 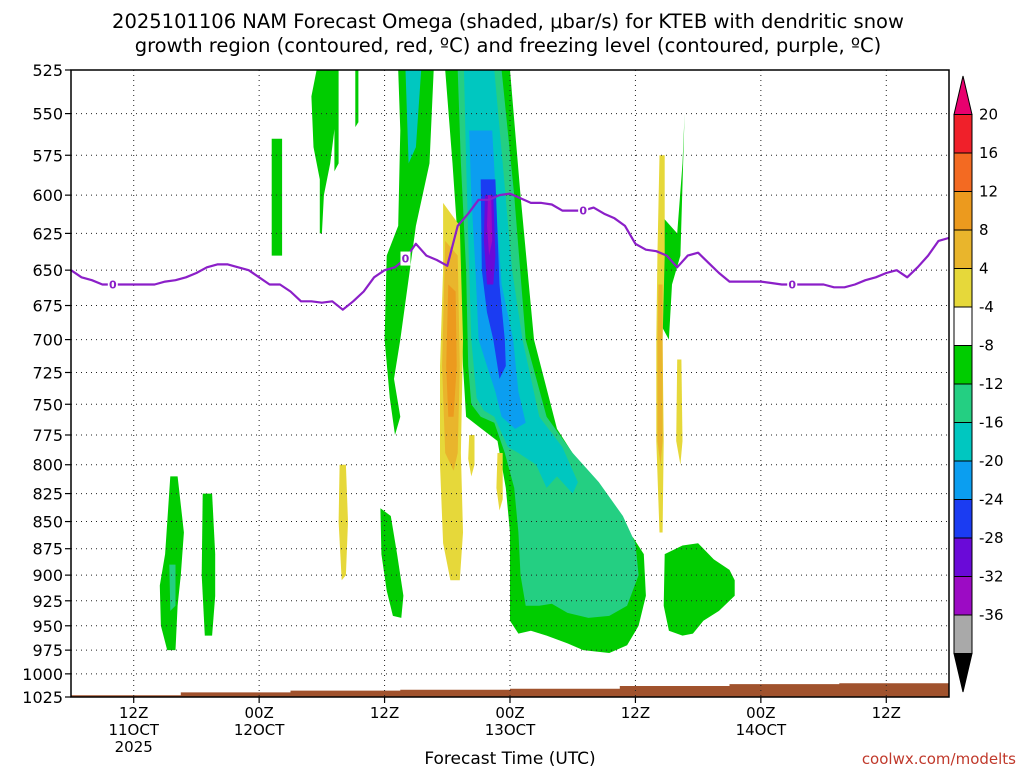 What do you see at coordinates (635, 713) in the screenshot?
I see `x-tick-label-54-0: 12Z` at bounding box center [635, 713].